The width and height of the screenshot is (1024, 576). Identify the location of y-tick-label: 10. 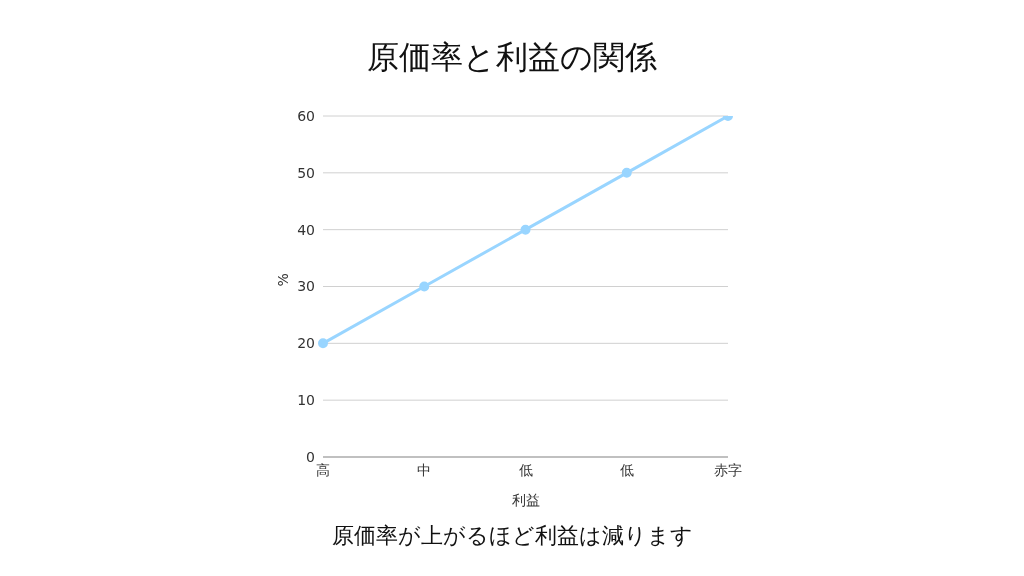
(306, 400).